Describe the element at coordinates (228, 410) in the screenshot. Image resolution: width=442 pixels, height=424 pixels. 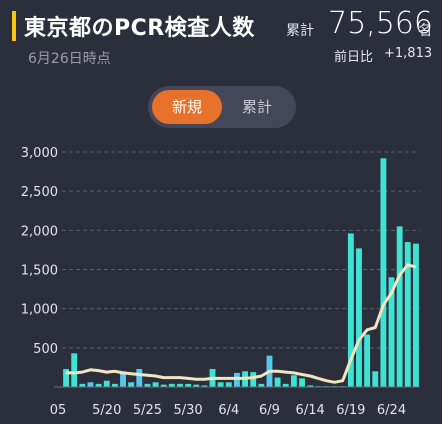
I see `x-tick-label: 6/4` at that location.